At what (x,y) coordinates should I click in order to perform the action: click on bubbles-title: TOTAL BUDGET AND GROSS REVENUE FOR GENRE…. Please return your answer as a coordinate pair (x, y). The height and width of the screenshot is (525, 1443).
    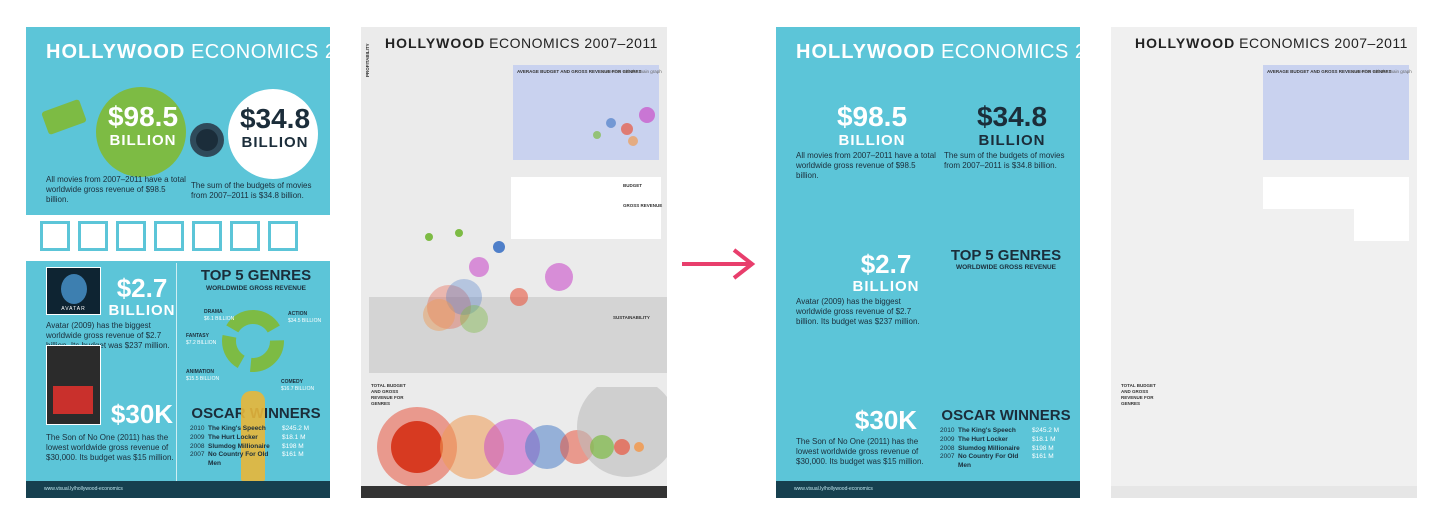
    Looking at the image, I should click on (388, 395).